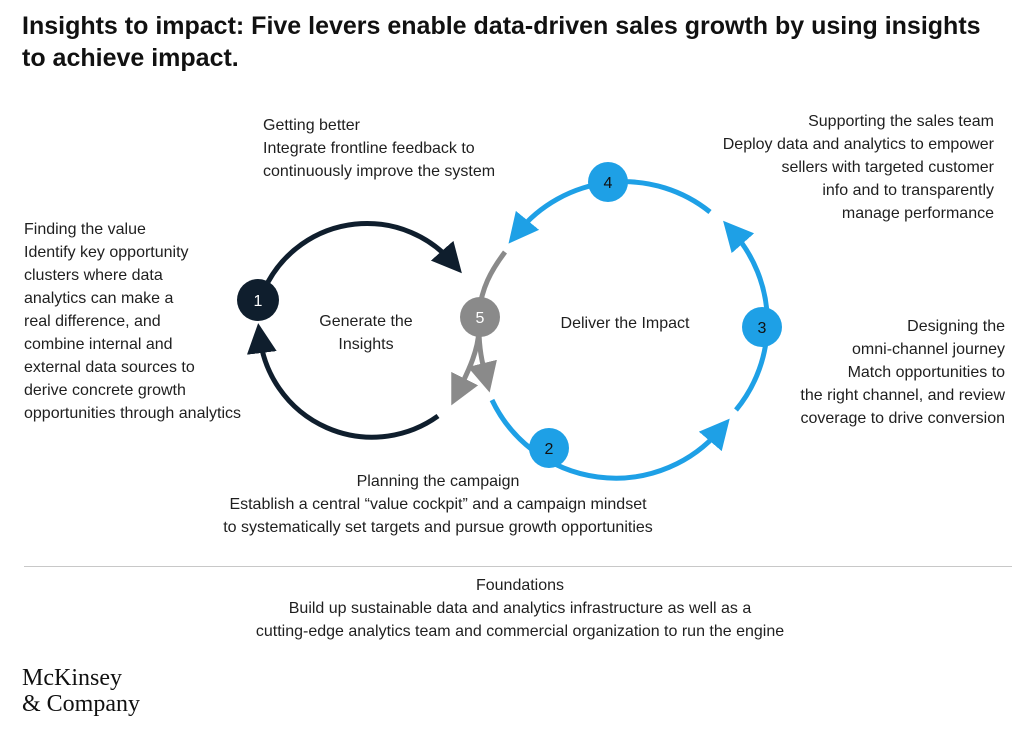 The image size is (1024, 736). I want to click on lever-node-5: 5, so click(480, 317).